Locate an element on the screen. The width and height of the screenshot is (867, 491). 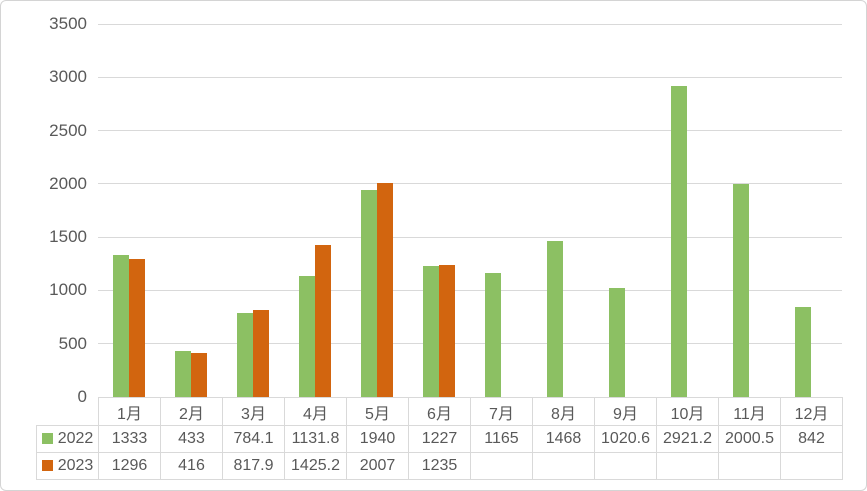
value-cell-2023-3月: 817.9 is located at coordinates (253, 466).